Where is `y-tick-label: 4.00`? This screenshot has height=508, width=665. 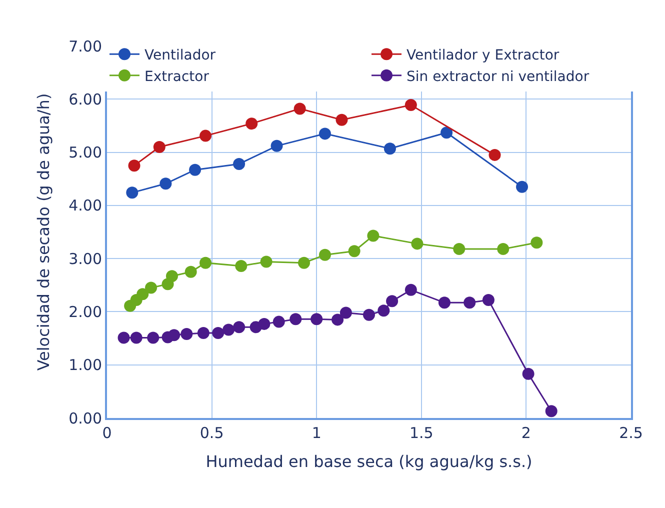 y-tick-label: 4.00 is located at coordinates (85, 205).